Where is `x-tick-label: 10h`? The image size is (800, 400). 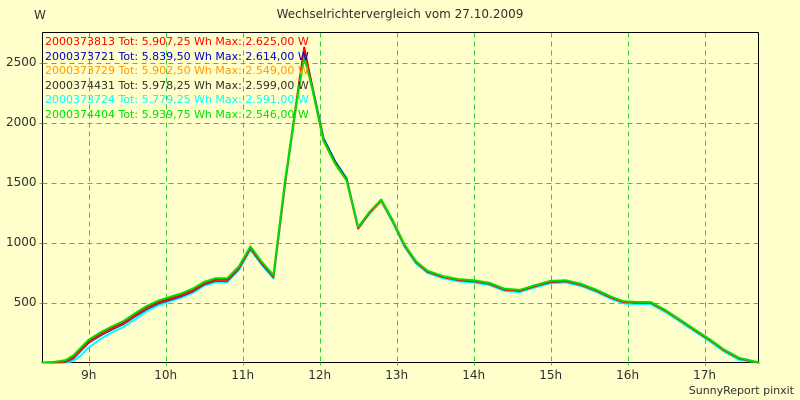
x-tick-label: 10h is located at coordinates (166, 374).